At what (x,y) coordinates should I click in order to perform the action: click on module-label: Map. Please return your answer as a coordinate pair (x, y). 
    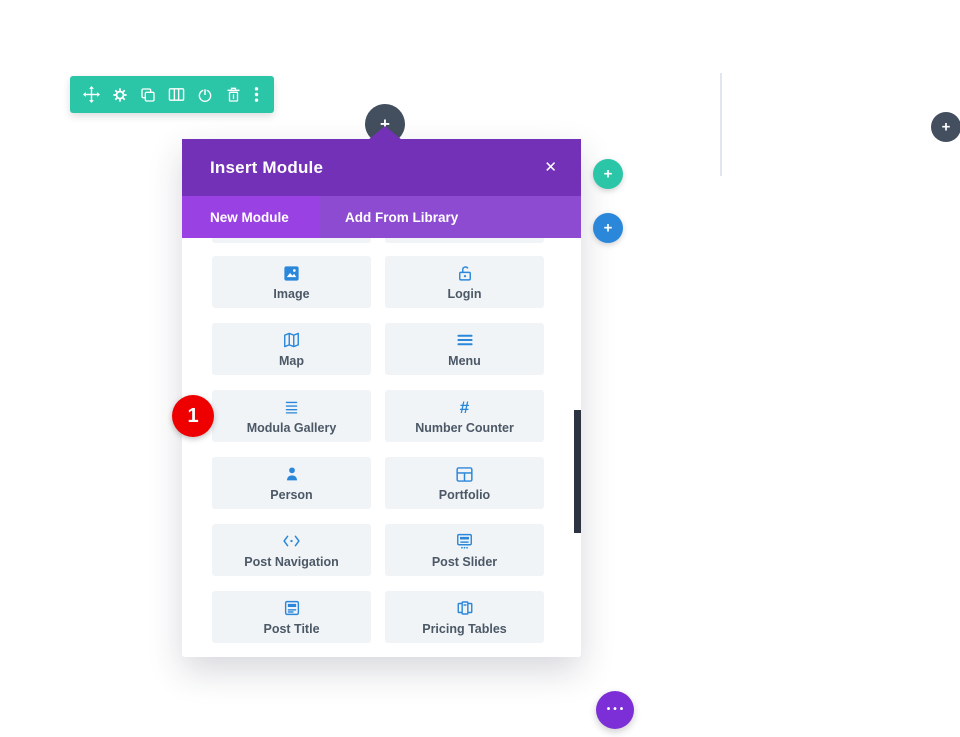
    Looking at the image, I should click on (291, 360).